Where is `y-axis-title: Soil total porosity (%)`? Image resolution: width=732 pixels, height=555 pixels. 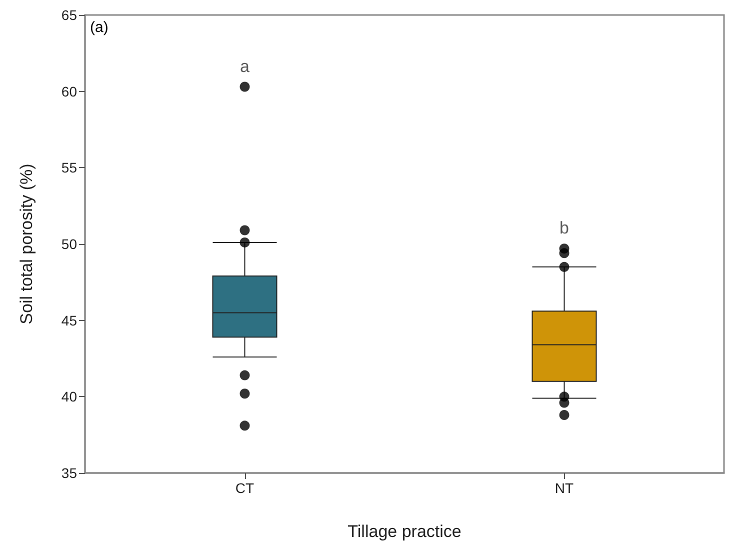
y-axis-title: Soil total porosity (%) is located at coordinates (26, 244).